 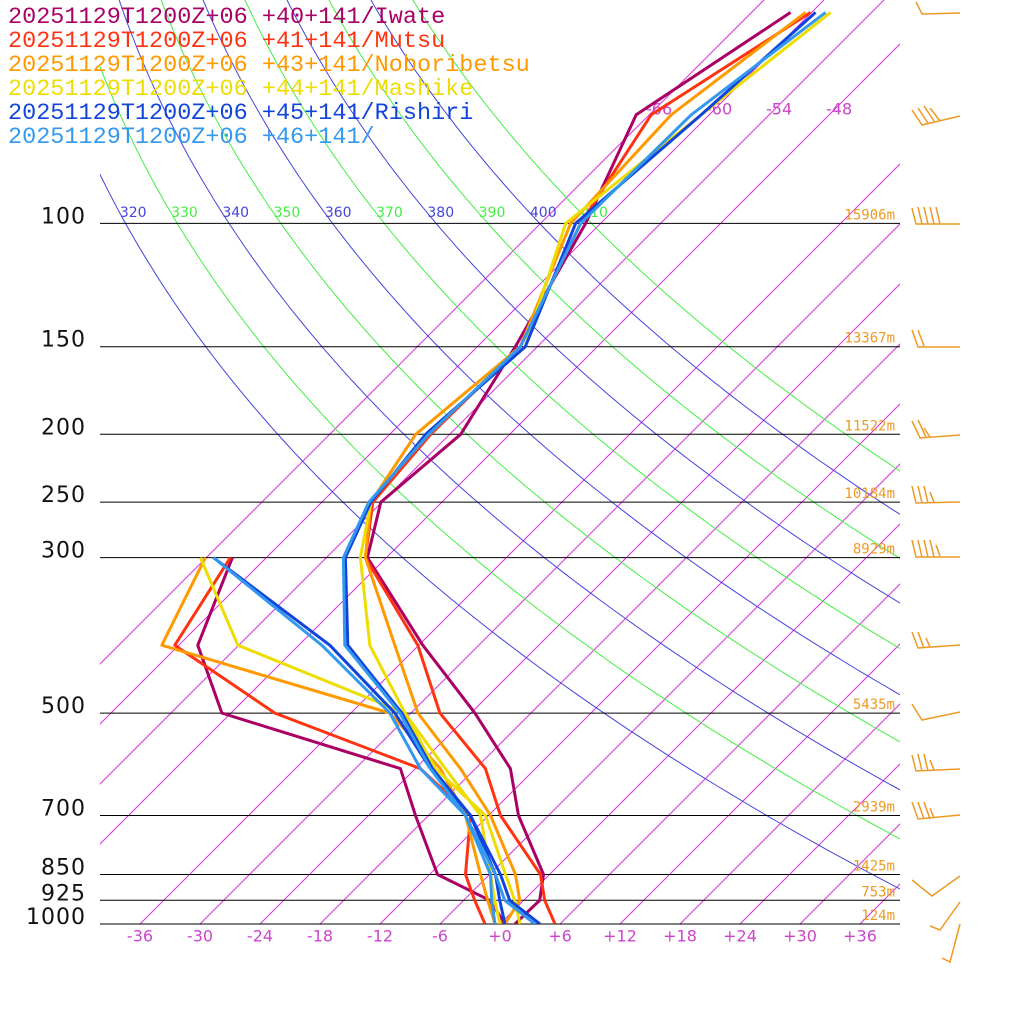 I want to click on isotherm-label: -54, so click(x=779, y=109).